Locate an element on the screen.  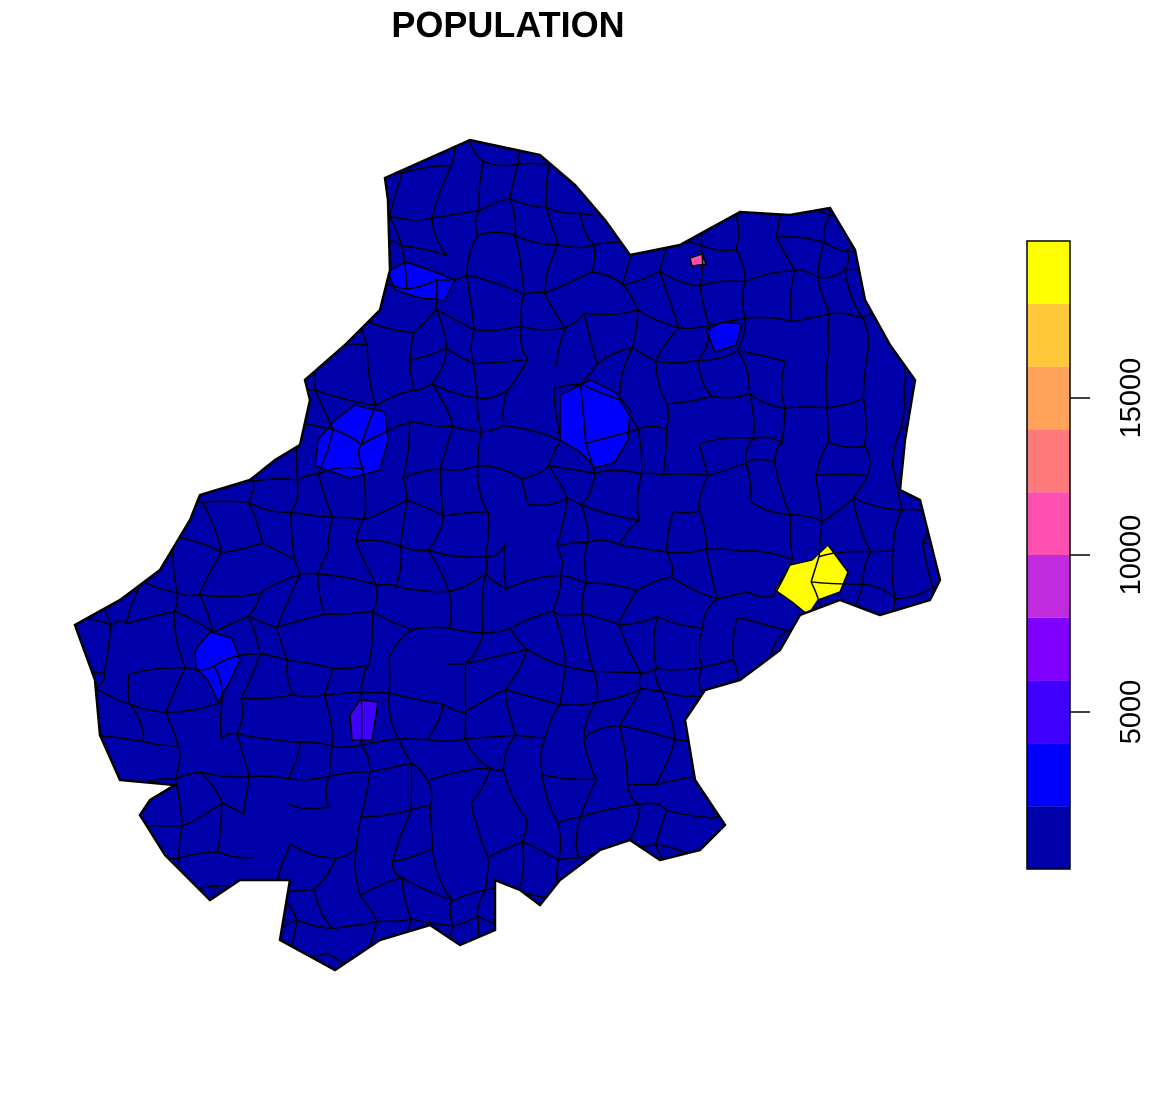
legend-tick-label: 15000 is located at coordinates (1131, 398).